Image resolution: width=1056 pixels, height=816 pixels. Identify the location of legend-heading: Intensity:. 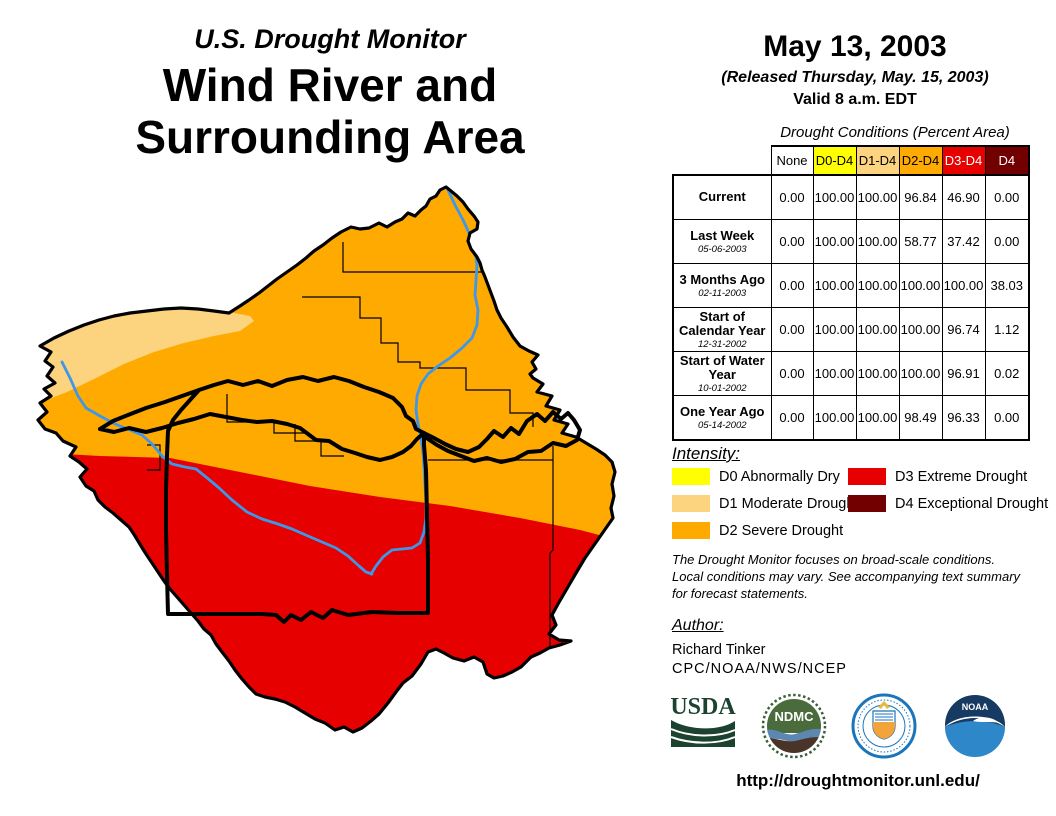
(706, 453).